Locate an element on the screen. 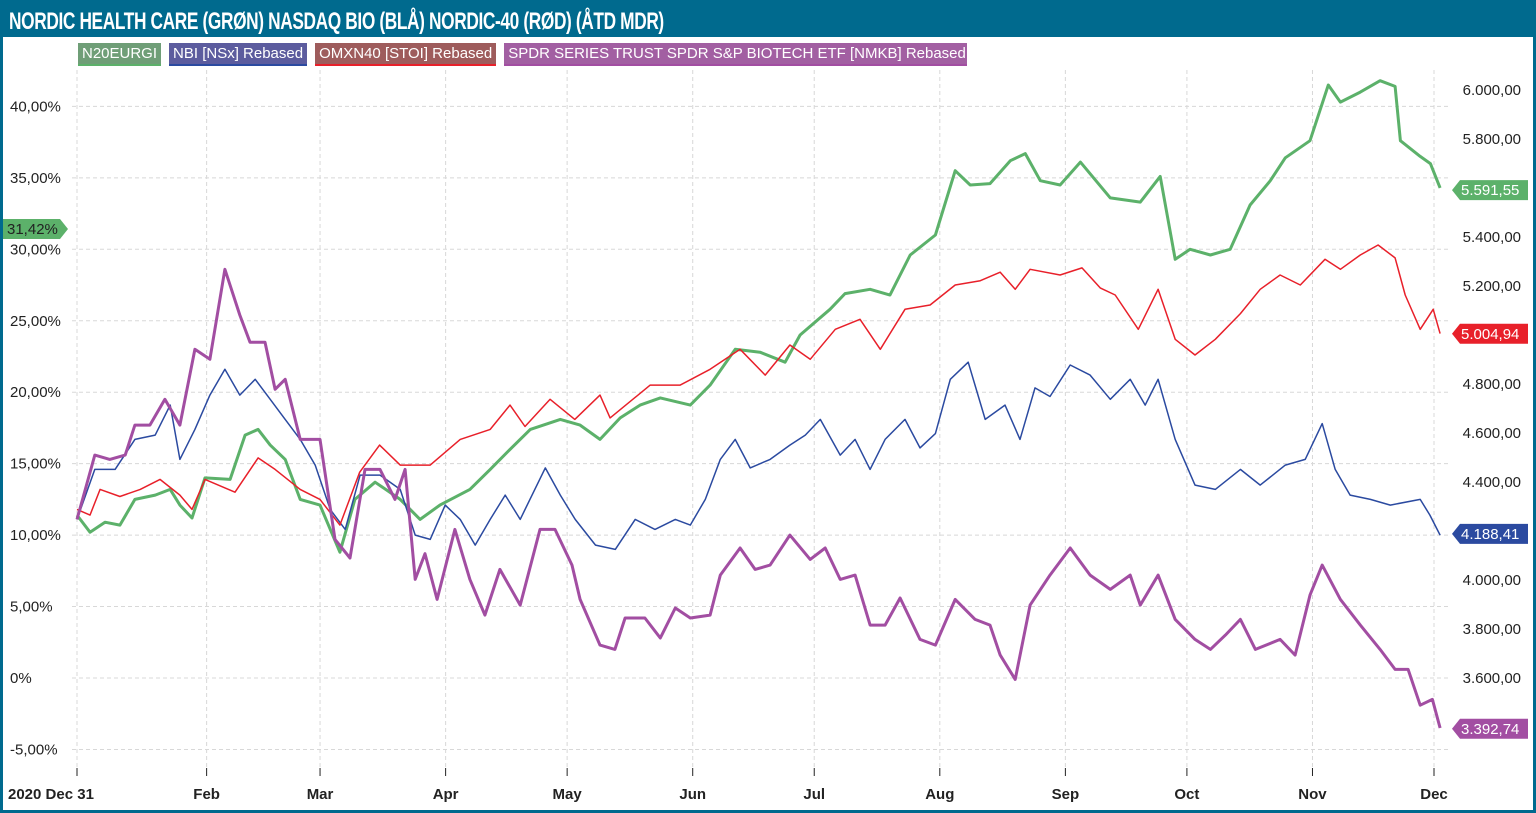 This screenshot has height=813, width=1536. left-tick-label: 40,00% is located at coordinates (35, 106).